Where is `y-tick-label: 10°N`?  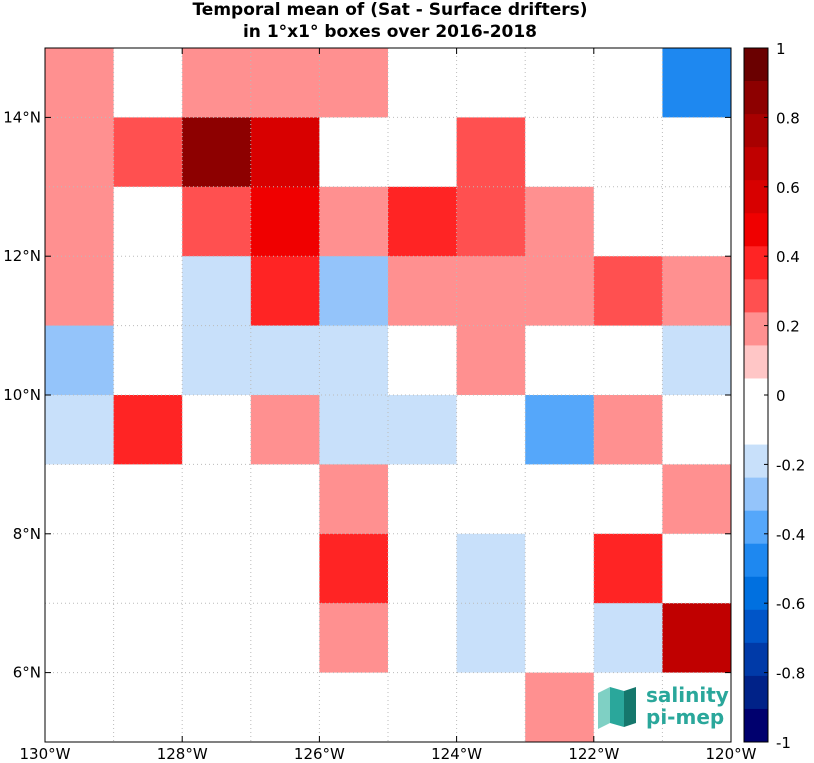
y-tick-label: 10°N is located at coordinates (22, 395).